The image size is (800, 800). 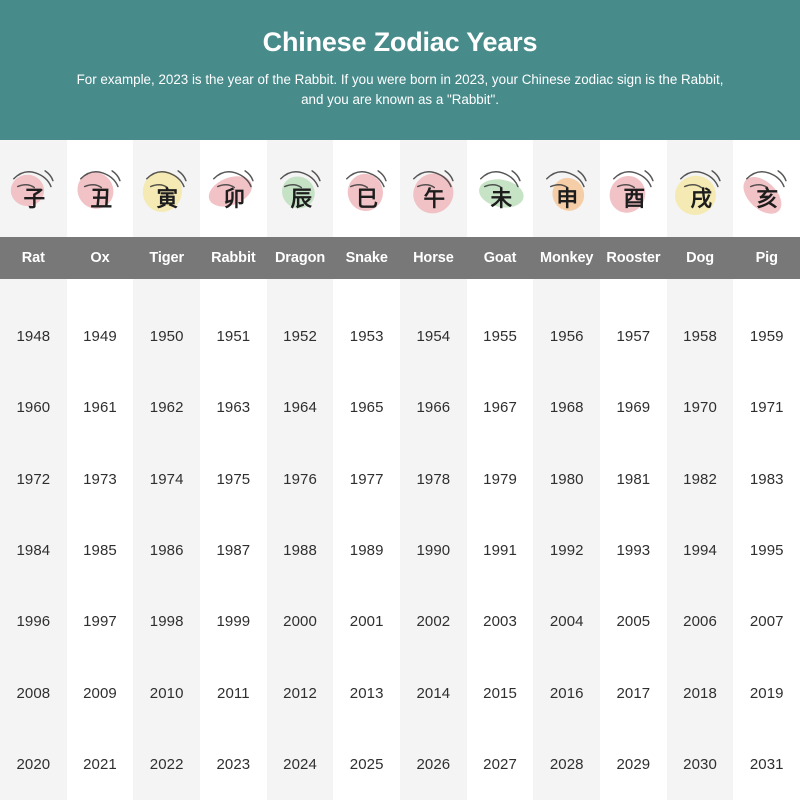 I want to click on year-cell: 2004, so click(x=567, y=622).